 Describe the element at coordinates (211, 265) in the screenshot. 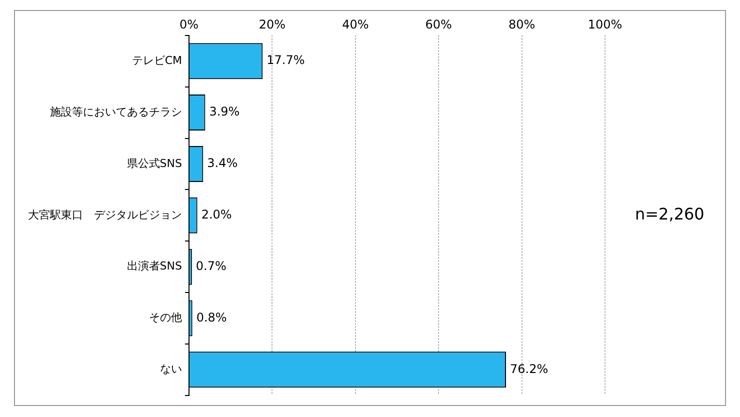

I see `data-label: 0.7%` at that location.